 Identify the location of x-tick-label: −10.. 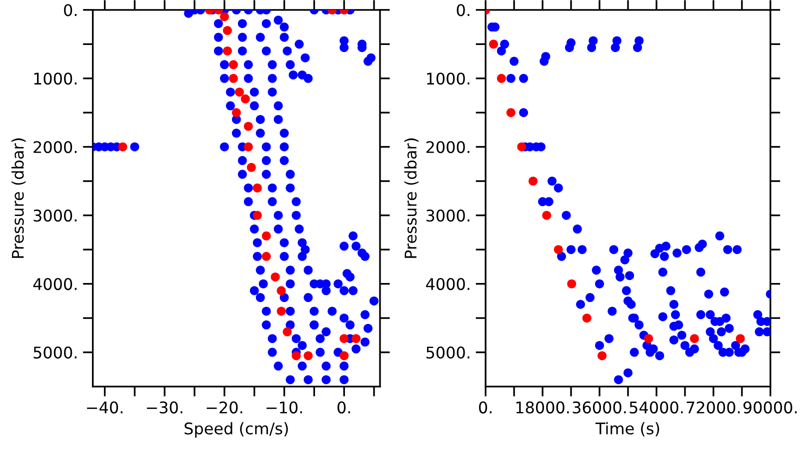
(284, 407).